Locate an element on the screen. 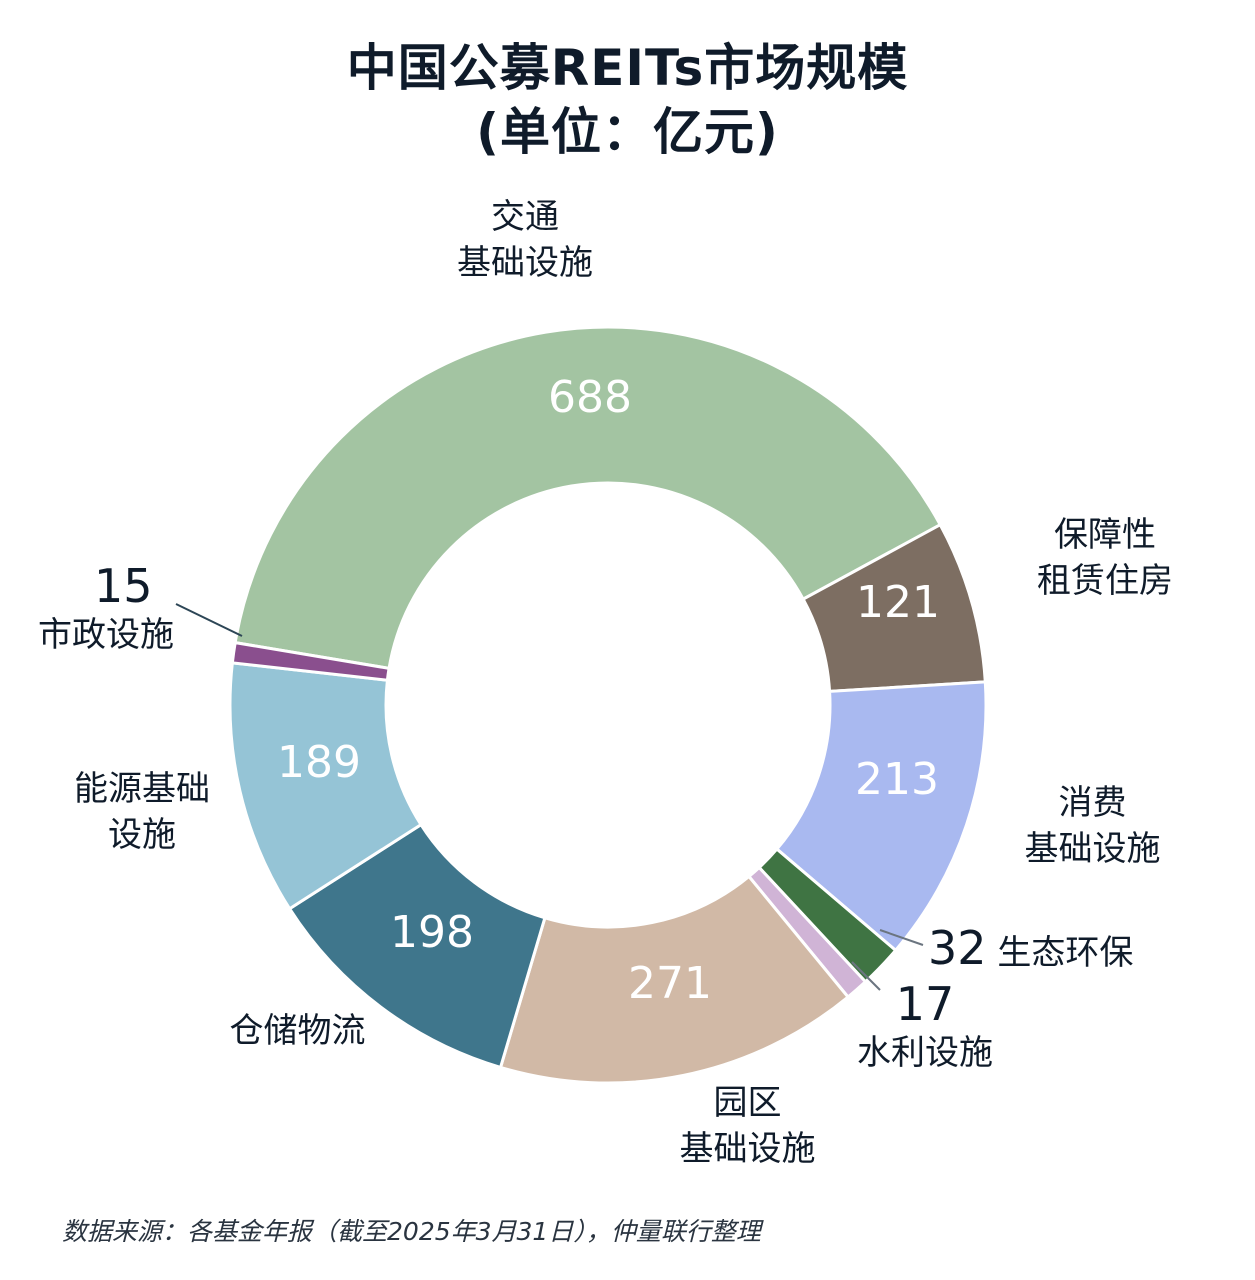 This screenshot has height=1280, width=1255. label-energy-line2: 设施 is located at coordinates (142, 835).